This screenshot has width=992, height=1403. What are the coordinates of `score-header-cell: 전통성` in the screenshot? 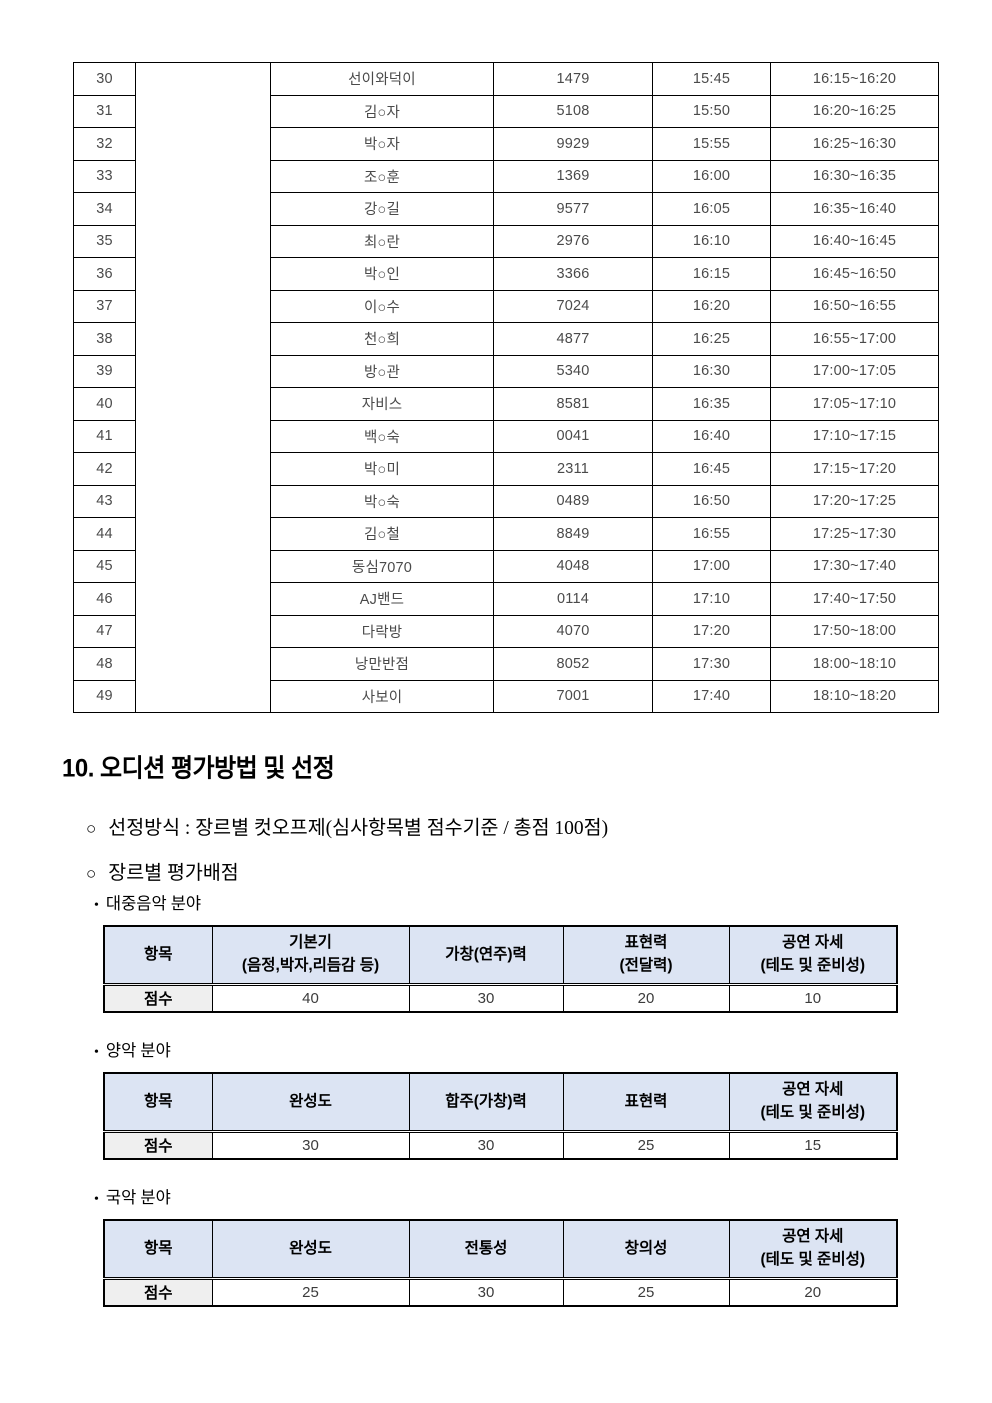 It's located at (486, 1249).